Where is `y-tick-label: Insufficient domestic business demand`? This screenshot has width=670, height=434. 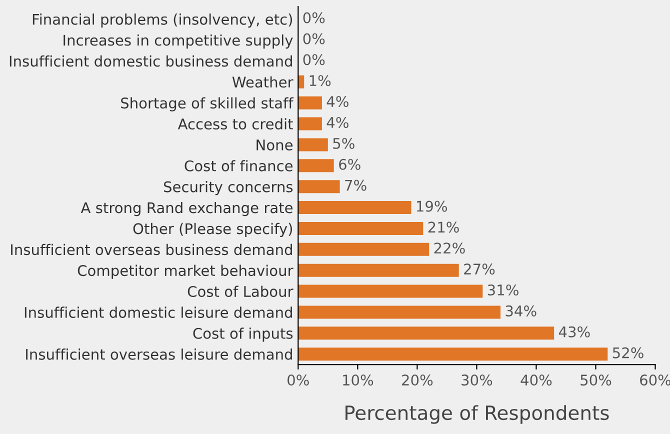
y-tick-label: Insufficient domestic business demand is located at coordinates (151, 61).